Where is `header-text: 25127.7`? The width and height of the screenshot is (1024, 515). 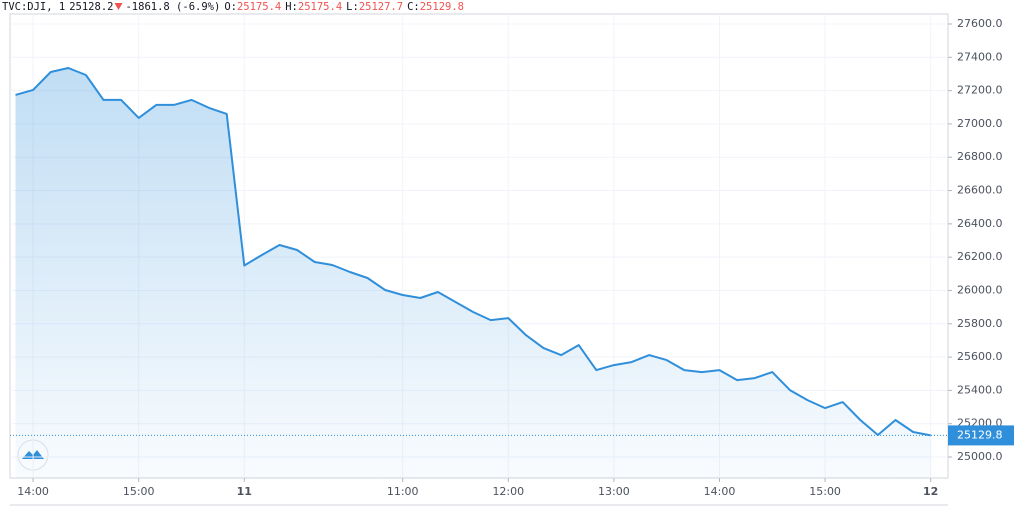
header-text: 25127.7 is located at coordinates (381, 7).